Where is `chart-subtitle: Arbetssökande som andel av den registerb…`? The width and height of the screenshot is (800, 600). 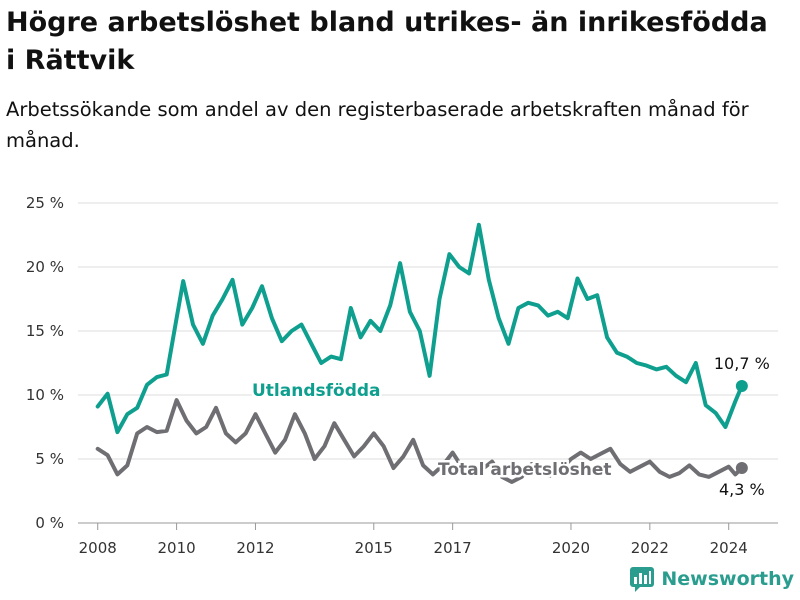
chart-subtitle: Arbetssökande som andel av den registerb… is located at coordinates (377, 125).